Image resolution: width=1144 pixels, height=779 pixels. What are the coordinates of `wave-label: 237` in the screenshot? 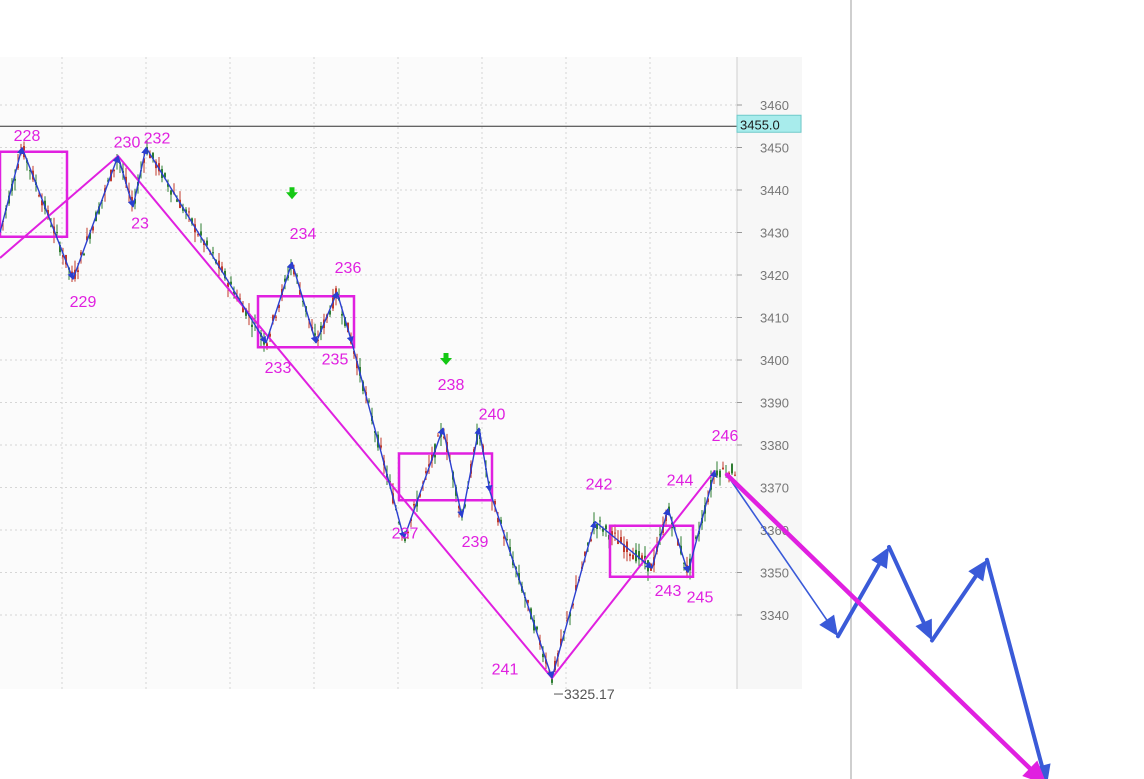 It's located at (405, 534).